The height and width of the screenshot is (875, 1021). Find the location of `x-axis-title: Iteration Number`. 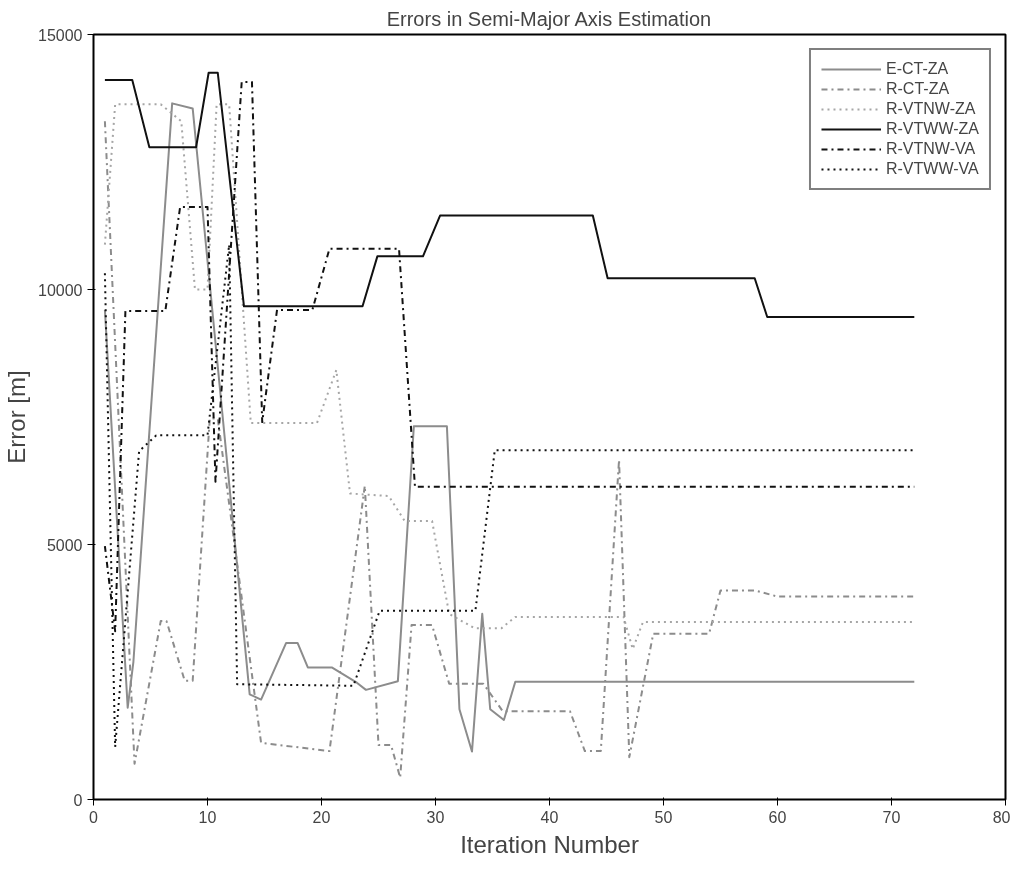

x-axis-title: Iteration Number is located at coordinates (549, 844).